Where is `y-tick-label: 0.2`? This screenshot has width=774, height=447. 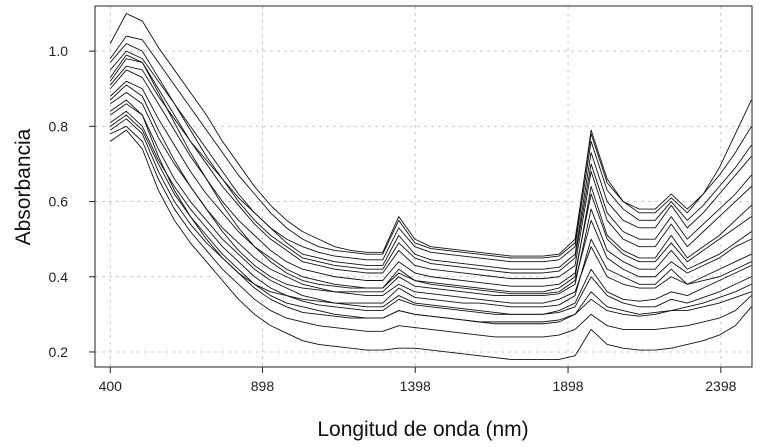
y-tick-label: 0.2 is located at coordinates (59, 352).